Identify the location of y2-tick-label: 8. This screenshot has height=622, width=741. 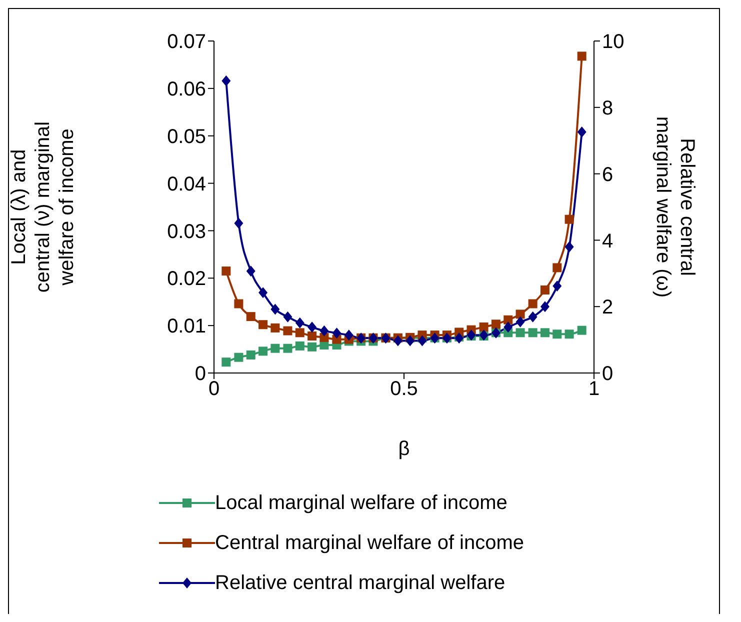
(608, 109).